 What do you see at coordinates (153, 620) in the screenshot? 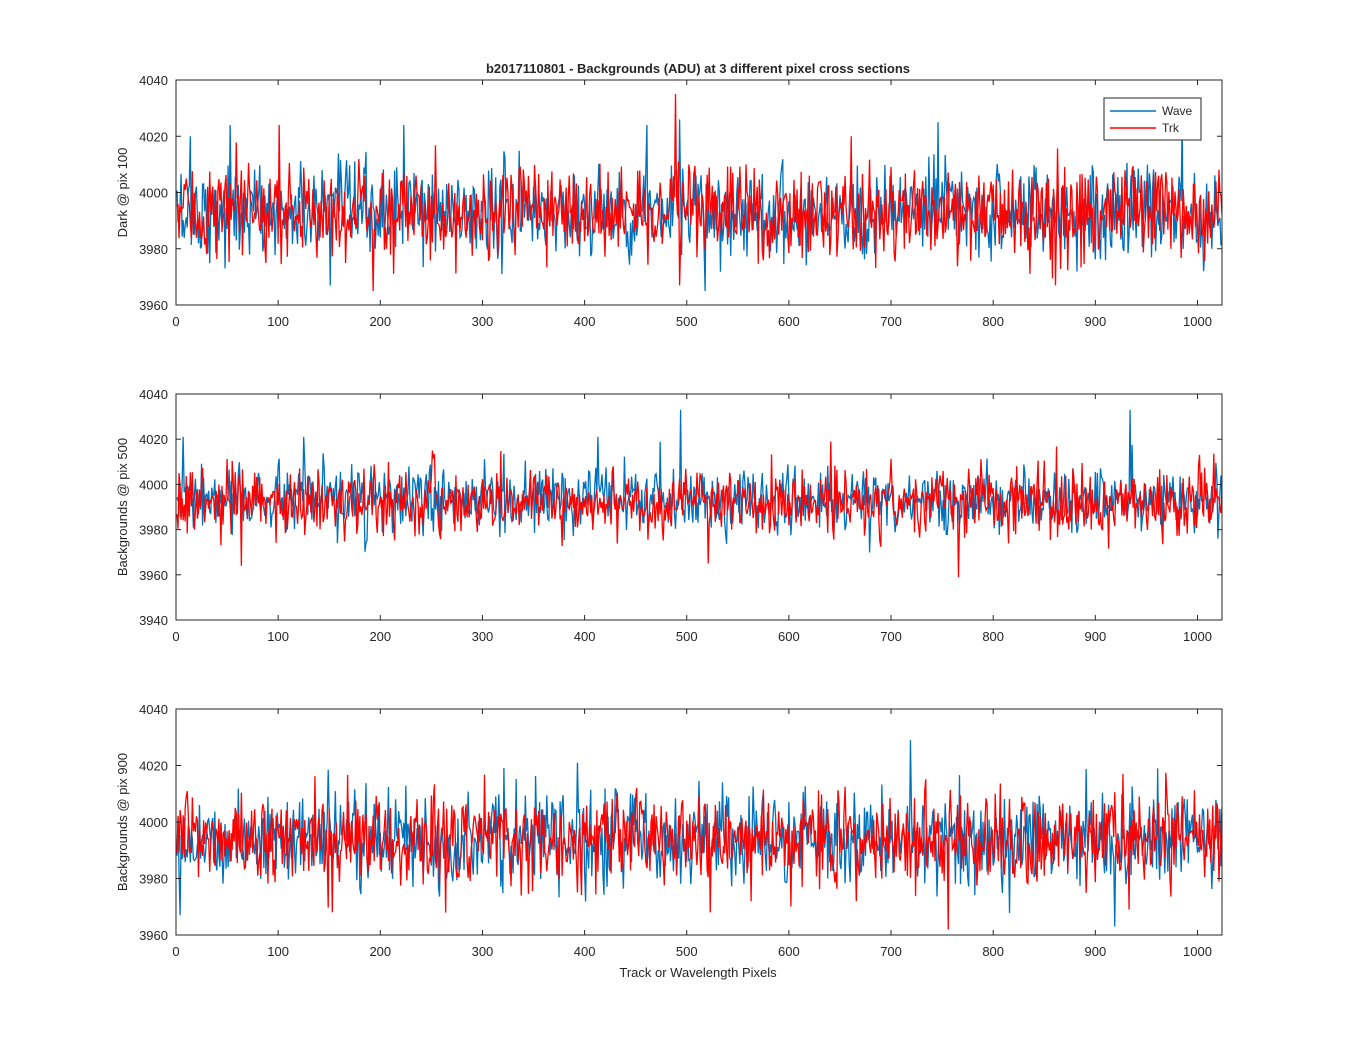
I see `y-tick-label: 3940` at bounding box center [153, 620].